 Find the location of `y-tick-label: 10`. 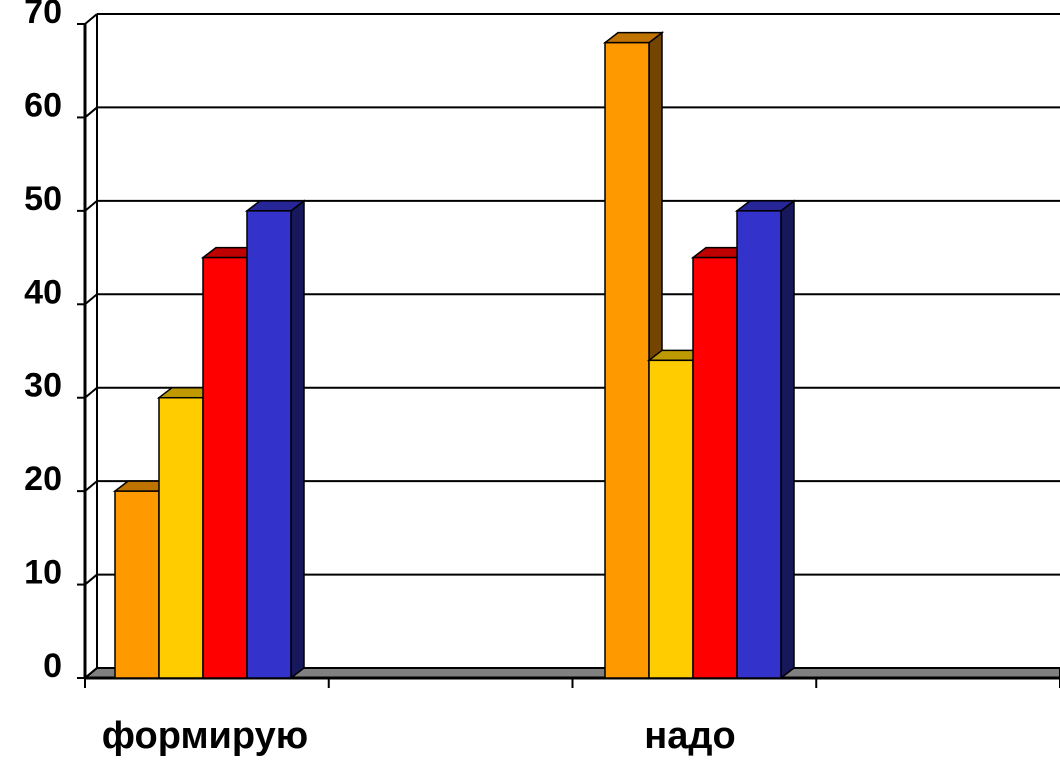

y-tick-label: 10 is located at coordinates (43, 573).